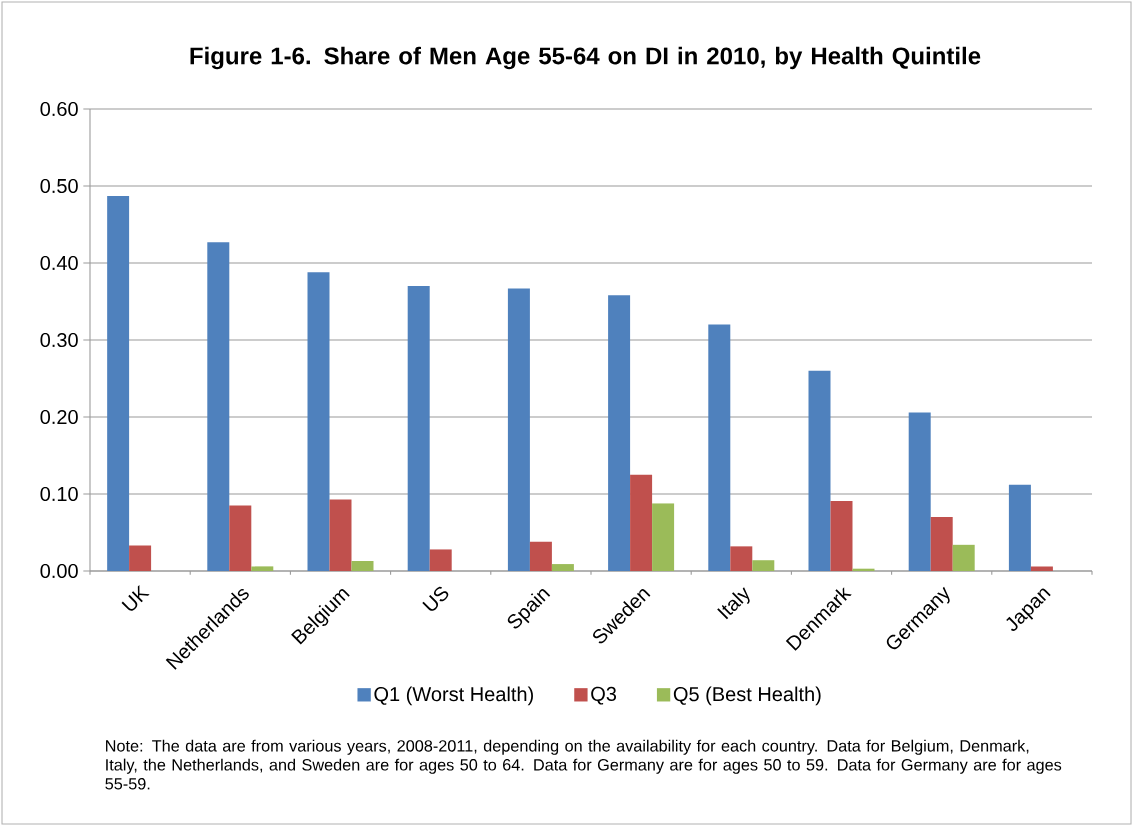 The image size is (1133, 826). Describe the element at coordinates (59, 571) in the screenshot. I see `y-tick-label: 0.00` at that location.